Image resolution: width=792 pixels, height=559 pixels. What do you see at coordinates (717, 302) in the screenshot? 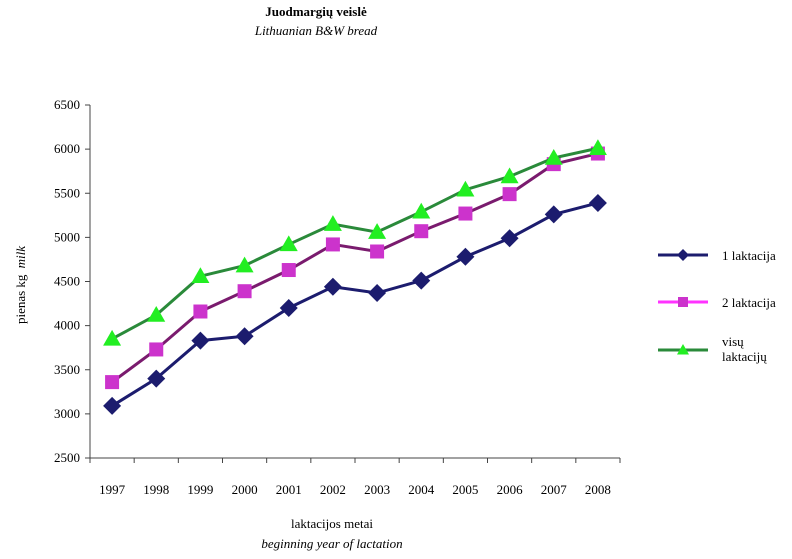
I see `legend-item-2: 2 laktacija` at bounding box center [717, 302].